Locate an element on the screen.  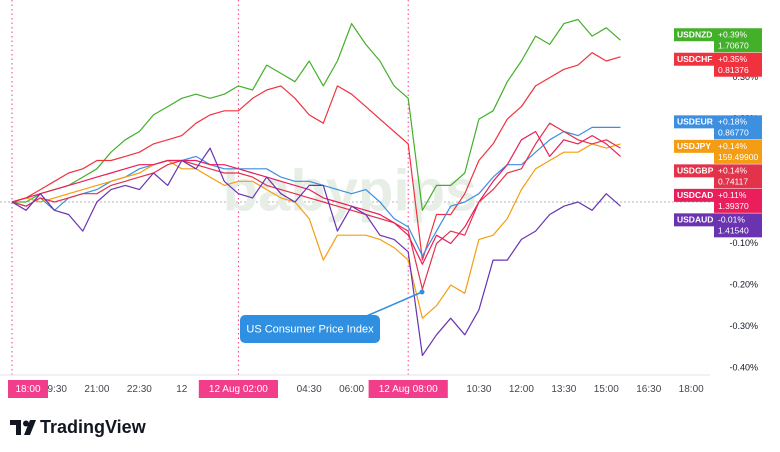
legend-price: 1.41540 is located at coordinates (733, 231).